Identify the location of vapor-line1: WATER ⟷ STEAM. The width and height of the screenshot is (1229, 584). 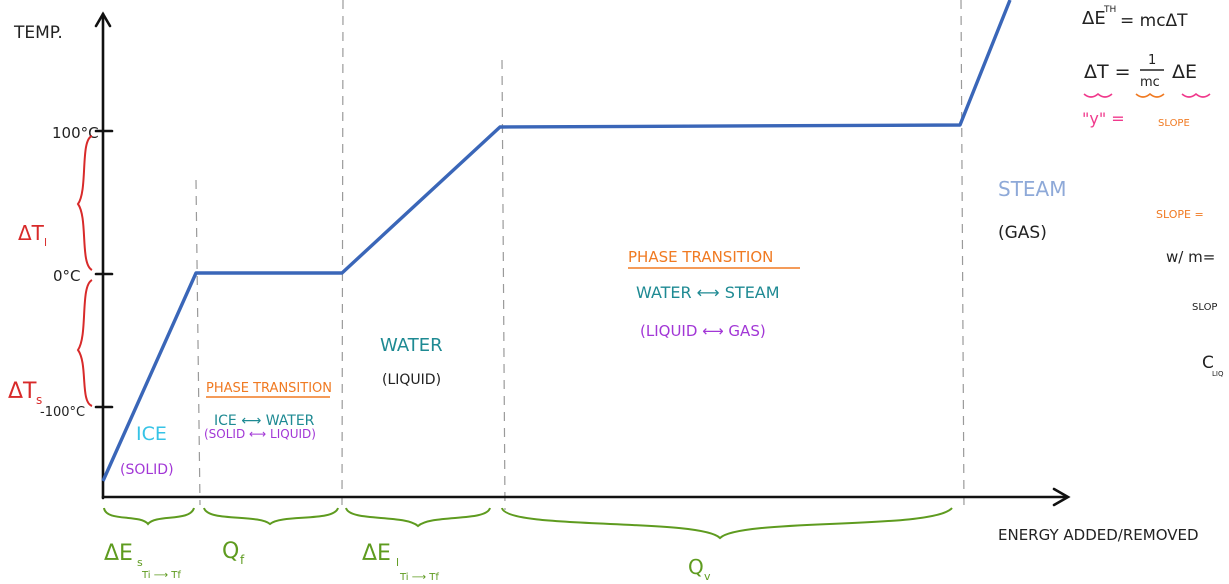
(708, 292).